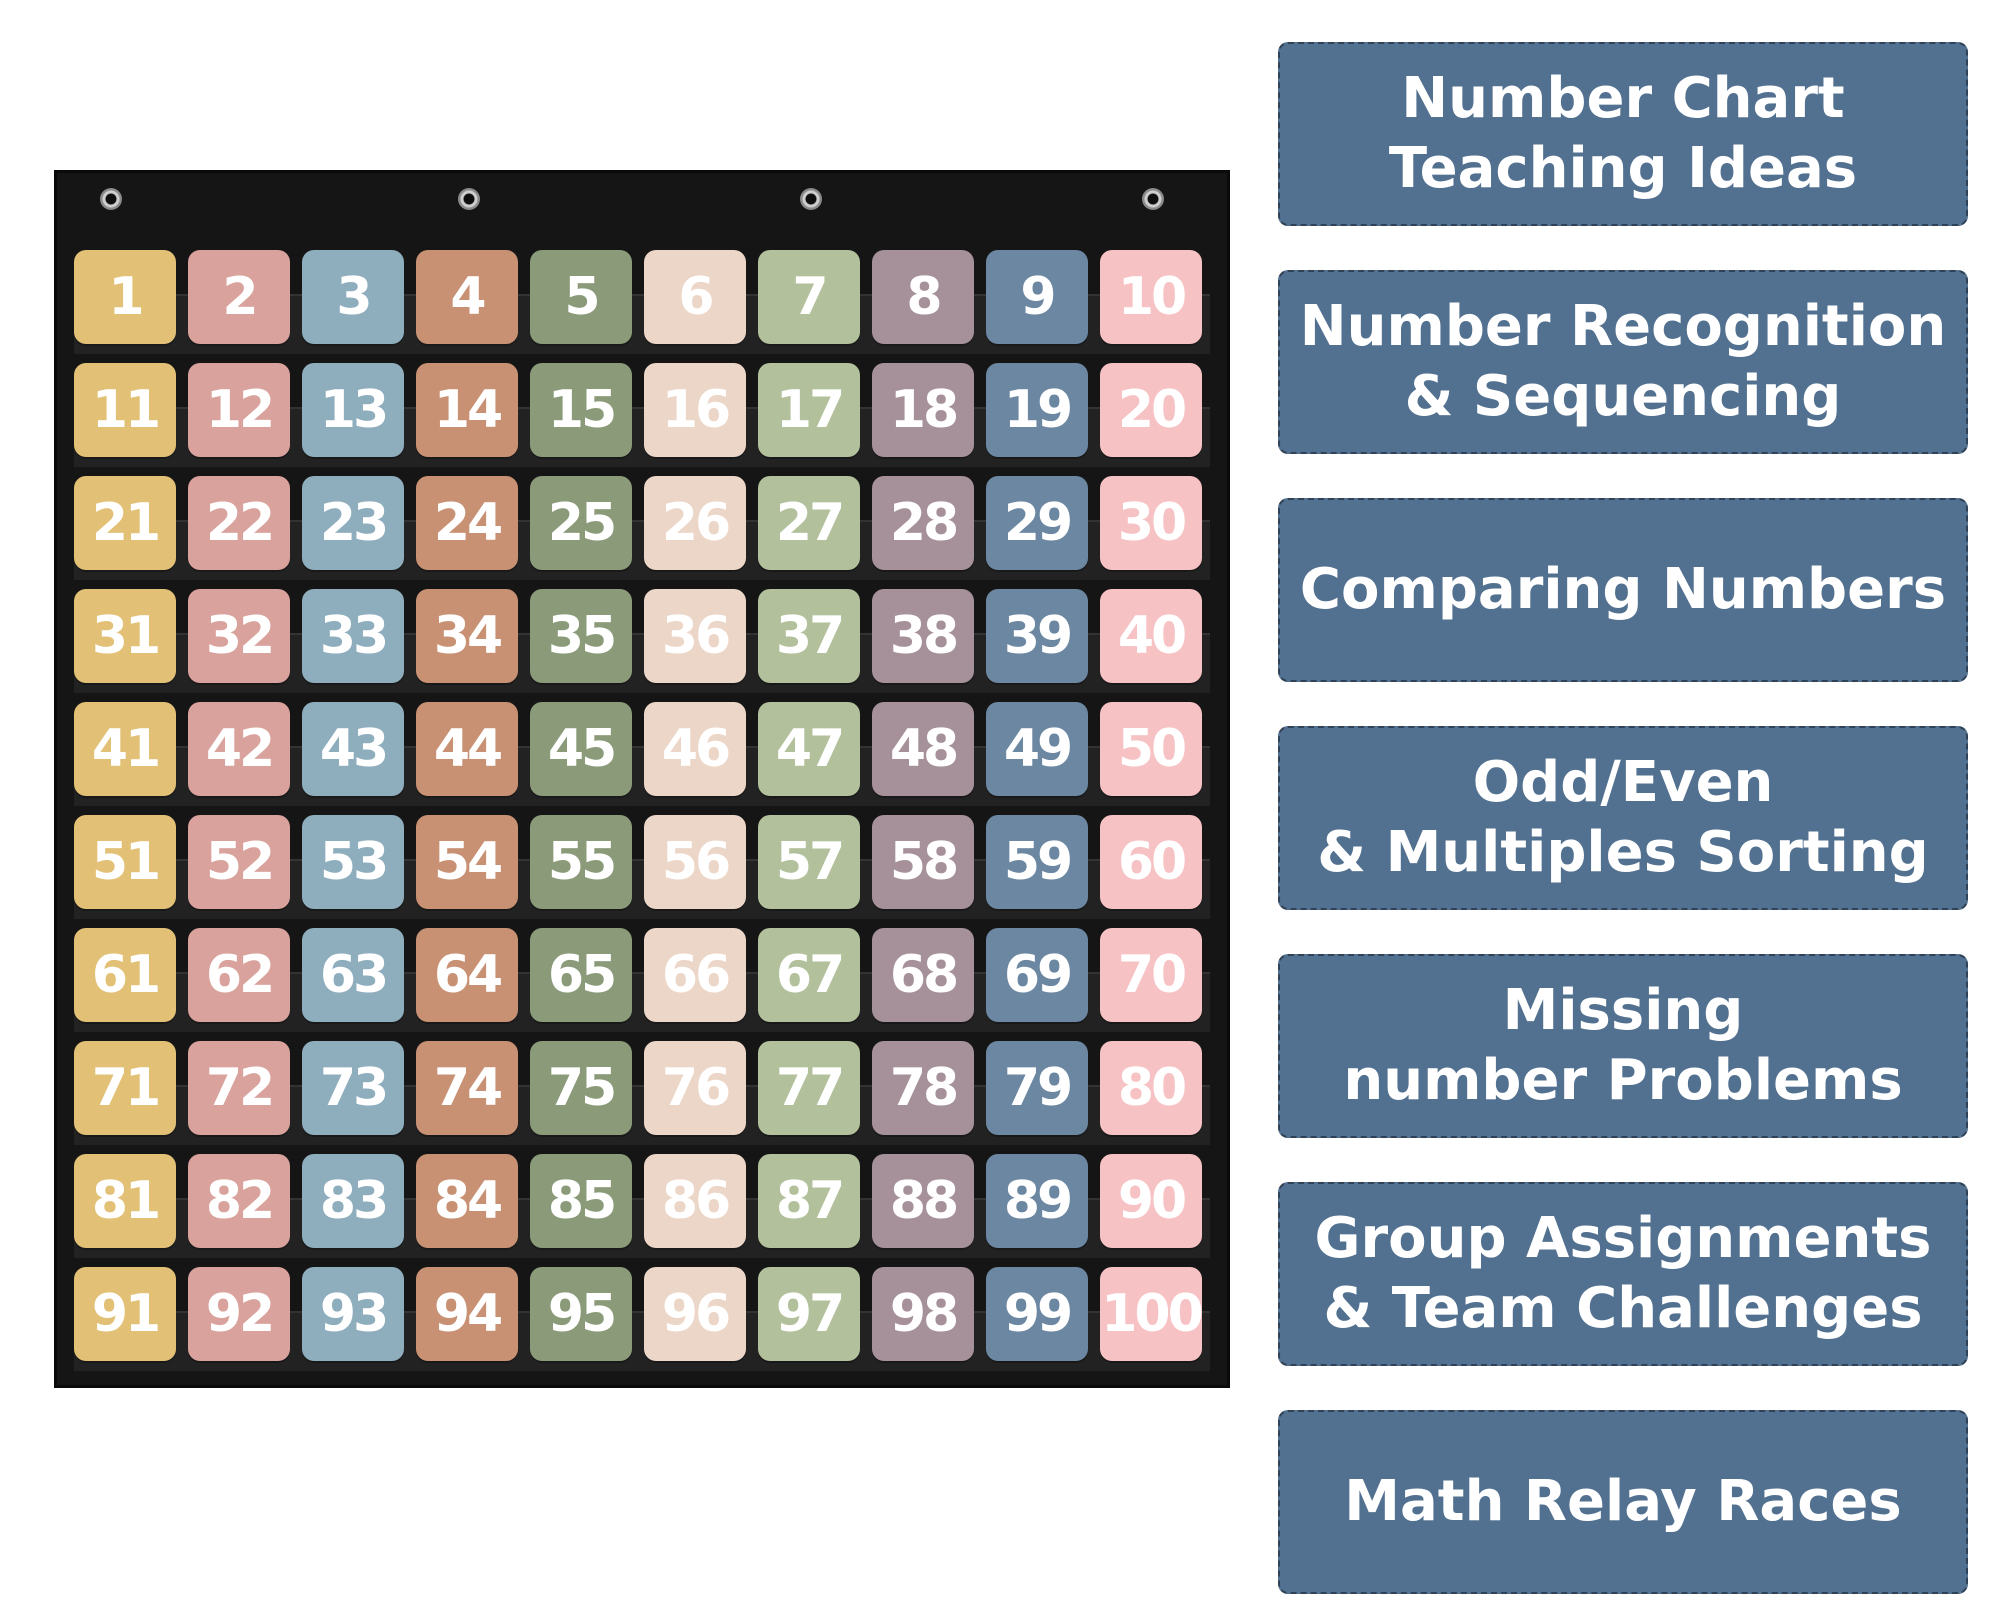  Describe the element at coordinates (923, 862) in the screenshot. I see `number-card: 58` at that location.